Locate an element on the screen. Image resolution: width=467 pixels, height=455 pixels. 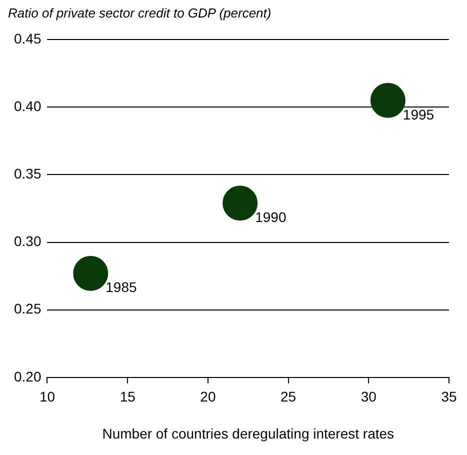
annotation: 1990 is located at coordinates (270, 216).